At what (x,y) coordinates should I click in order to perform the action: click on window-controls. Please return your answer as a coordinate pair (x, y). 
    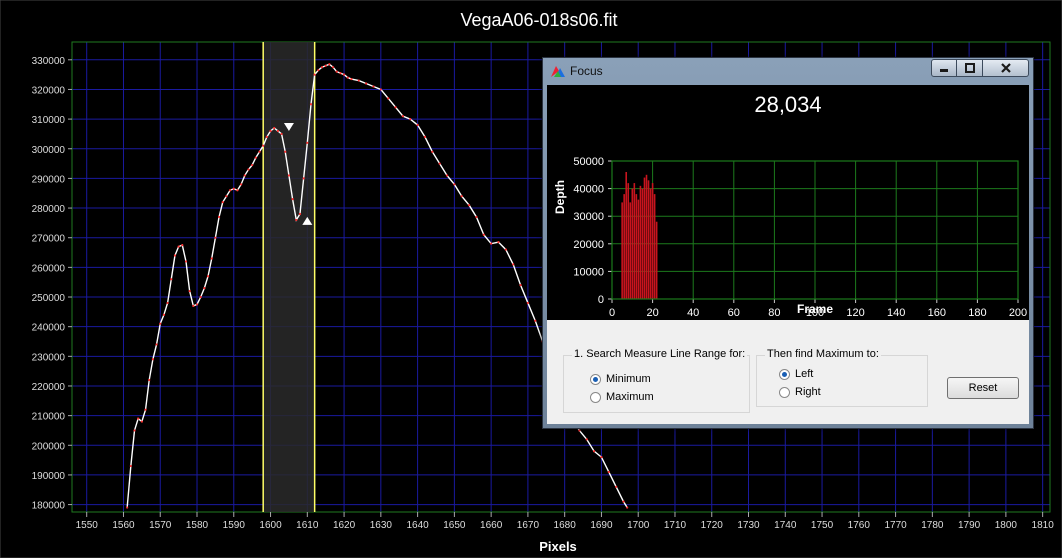
    Looking at the image, I should click on (980, 68).